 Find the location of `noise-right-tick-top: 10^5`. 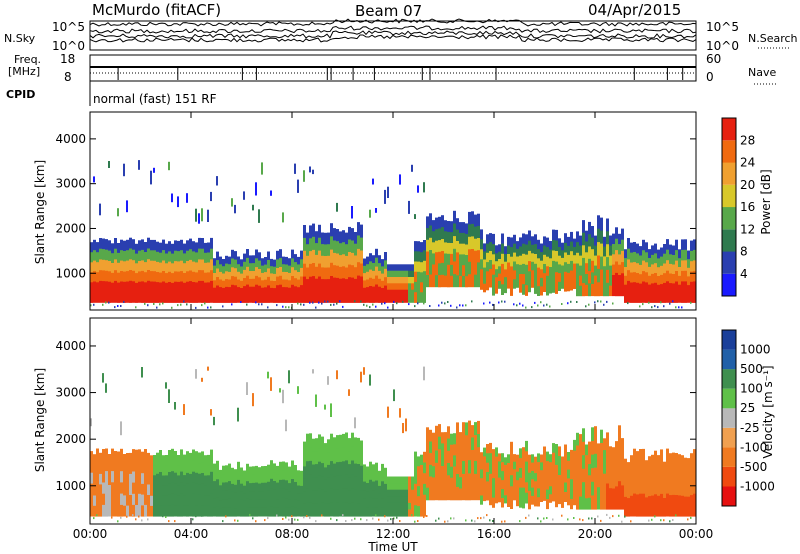

noise-right-tick-top: 10^5 is located at coordinates (722, 27).